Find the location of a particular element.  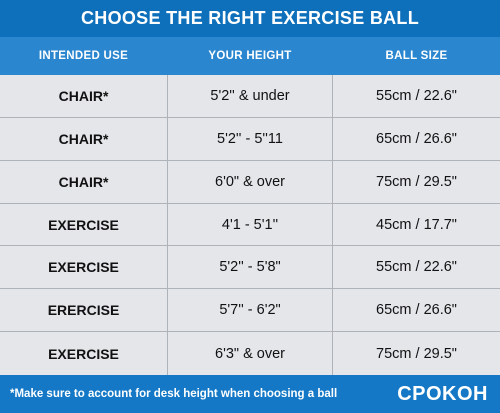

height-cell: 5'7'' - 6'2" is located at coordinates (250, 310).